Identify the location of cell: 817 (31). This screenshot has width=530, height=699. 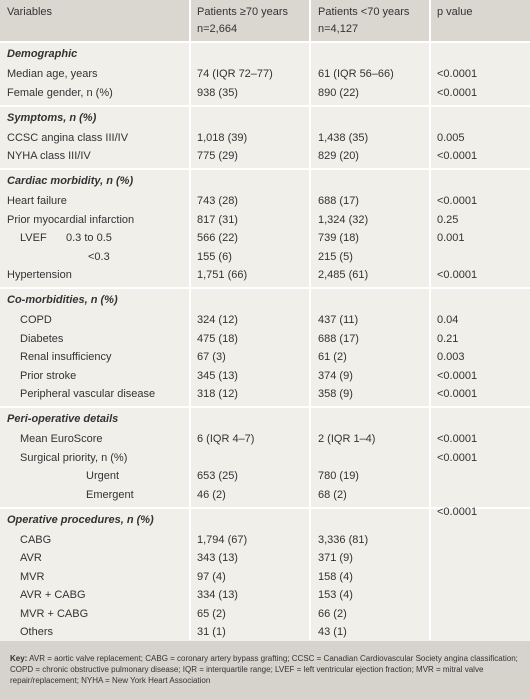
(217, 219).